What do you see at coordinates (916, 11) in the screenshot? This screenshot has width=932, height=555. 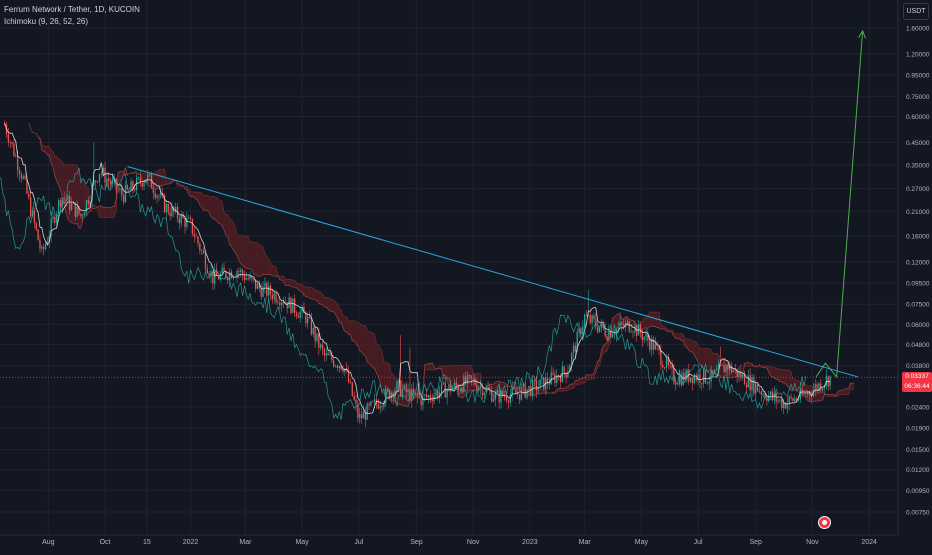 I see `currency-unit-button: USDT` at bounding box center [916, 11].